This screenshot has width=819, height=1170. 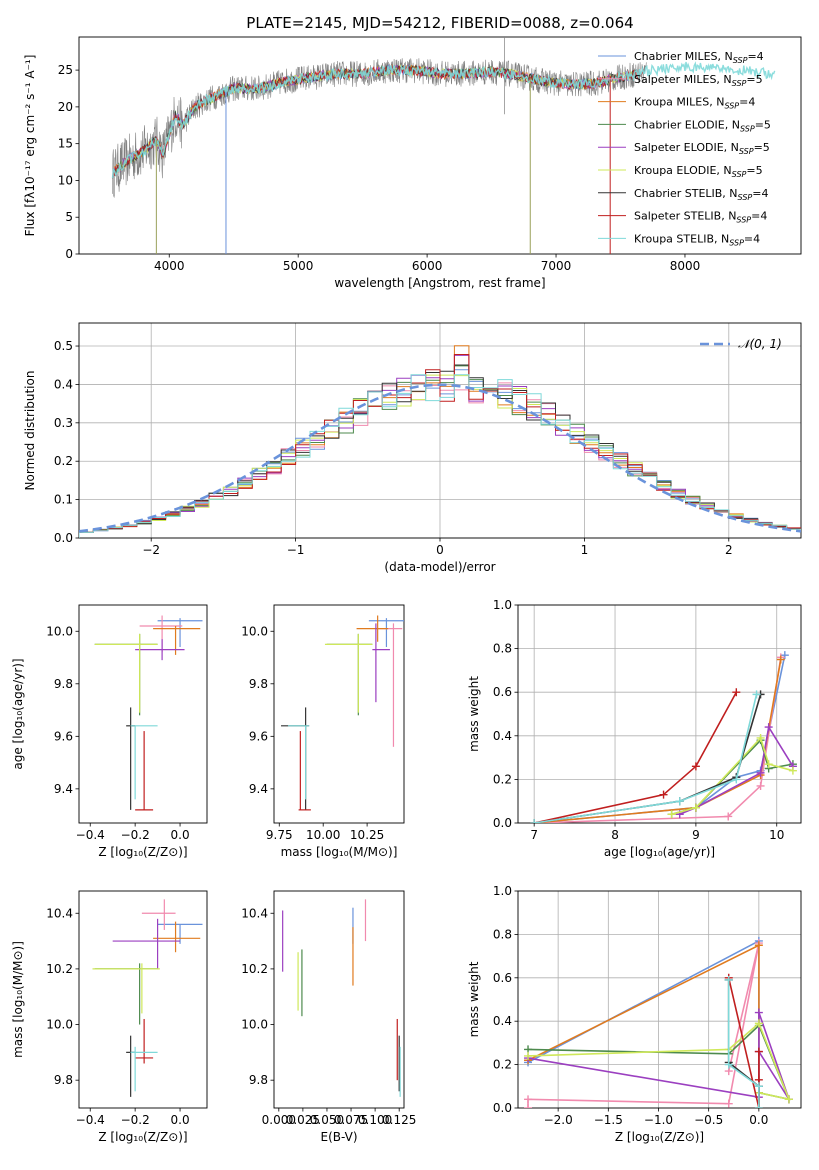 What do you see at coordinates (697, 239) in the screenshot?
I see `legend-label: Kroupa STELIB, NSSP=4` at bounding box center [697, 239].